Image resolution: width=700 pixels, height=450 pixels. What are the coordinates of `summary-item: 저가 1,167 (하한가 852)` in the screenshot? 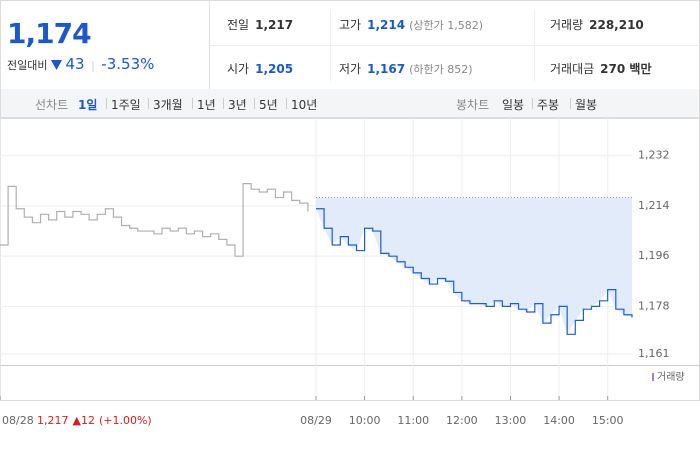 It's located at (406, 68).